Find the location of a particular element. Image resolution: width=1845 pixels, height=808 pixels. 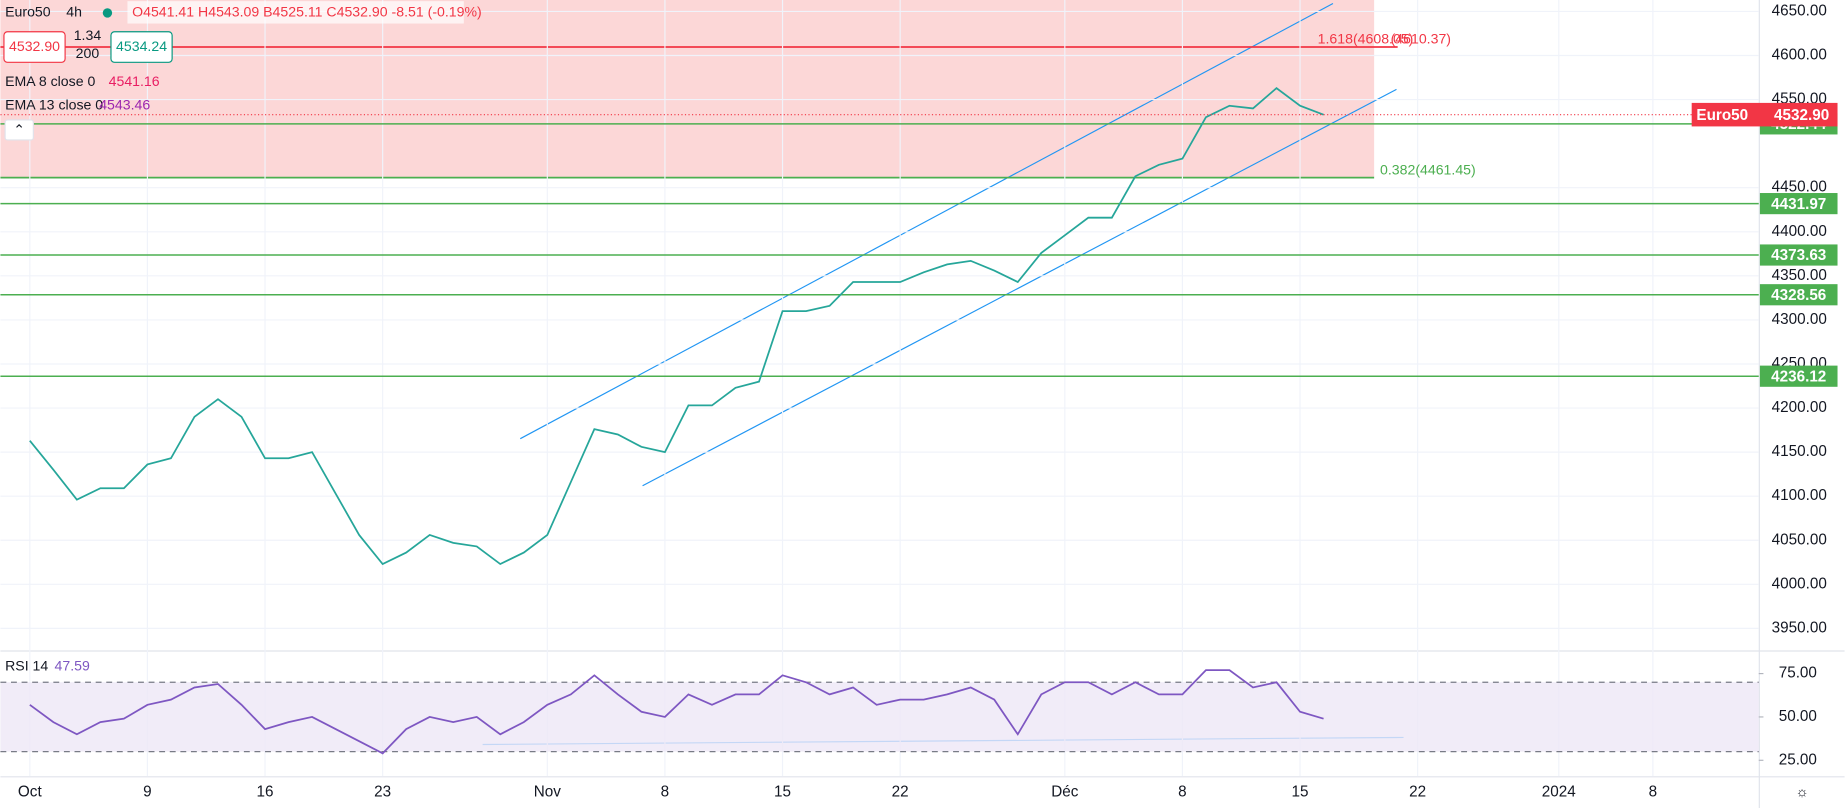

annotation: 0.382(4461.45) is located at coordinates (1428, 169).